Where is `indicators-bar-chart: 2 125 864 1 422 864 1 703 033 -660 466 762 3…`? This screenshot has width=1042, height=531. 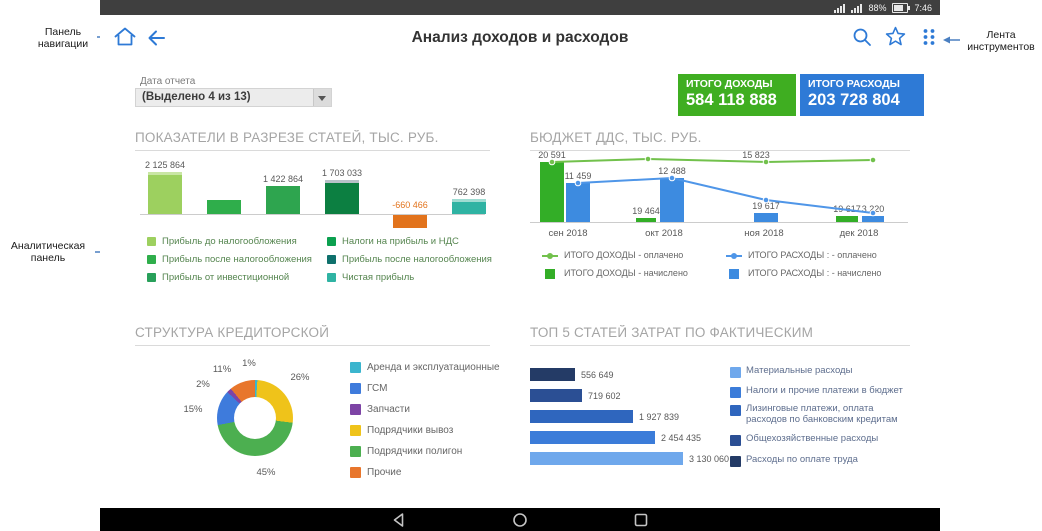 indicators-bar-chart: 2 125 864 1 422 864 1 703 033 -660 466 762 3… is located at coordinates (313, 222).